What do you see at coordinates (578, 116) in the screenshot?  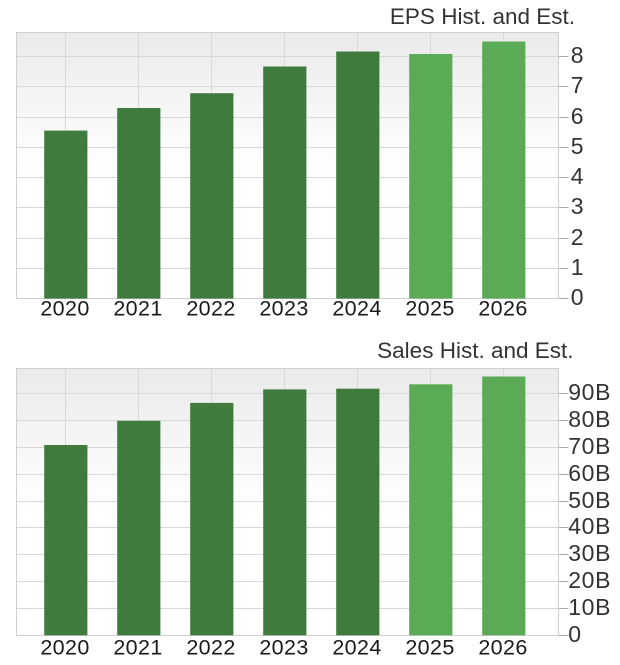 I see `svg-text: 6` at bounding box center [578, 116].